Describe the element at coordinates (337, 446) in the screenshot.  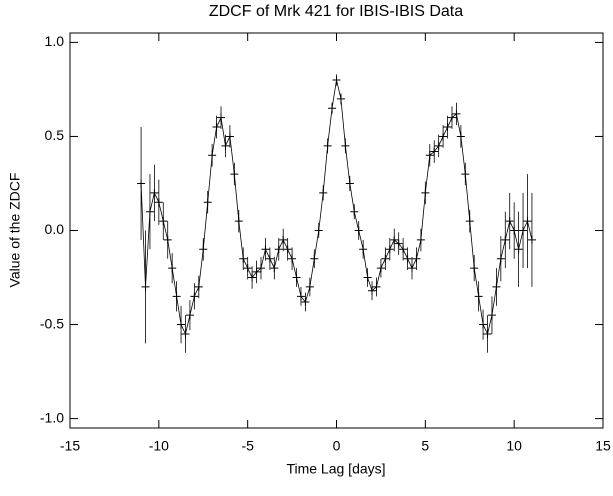
I see `x-tick-label: 0` at that location.